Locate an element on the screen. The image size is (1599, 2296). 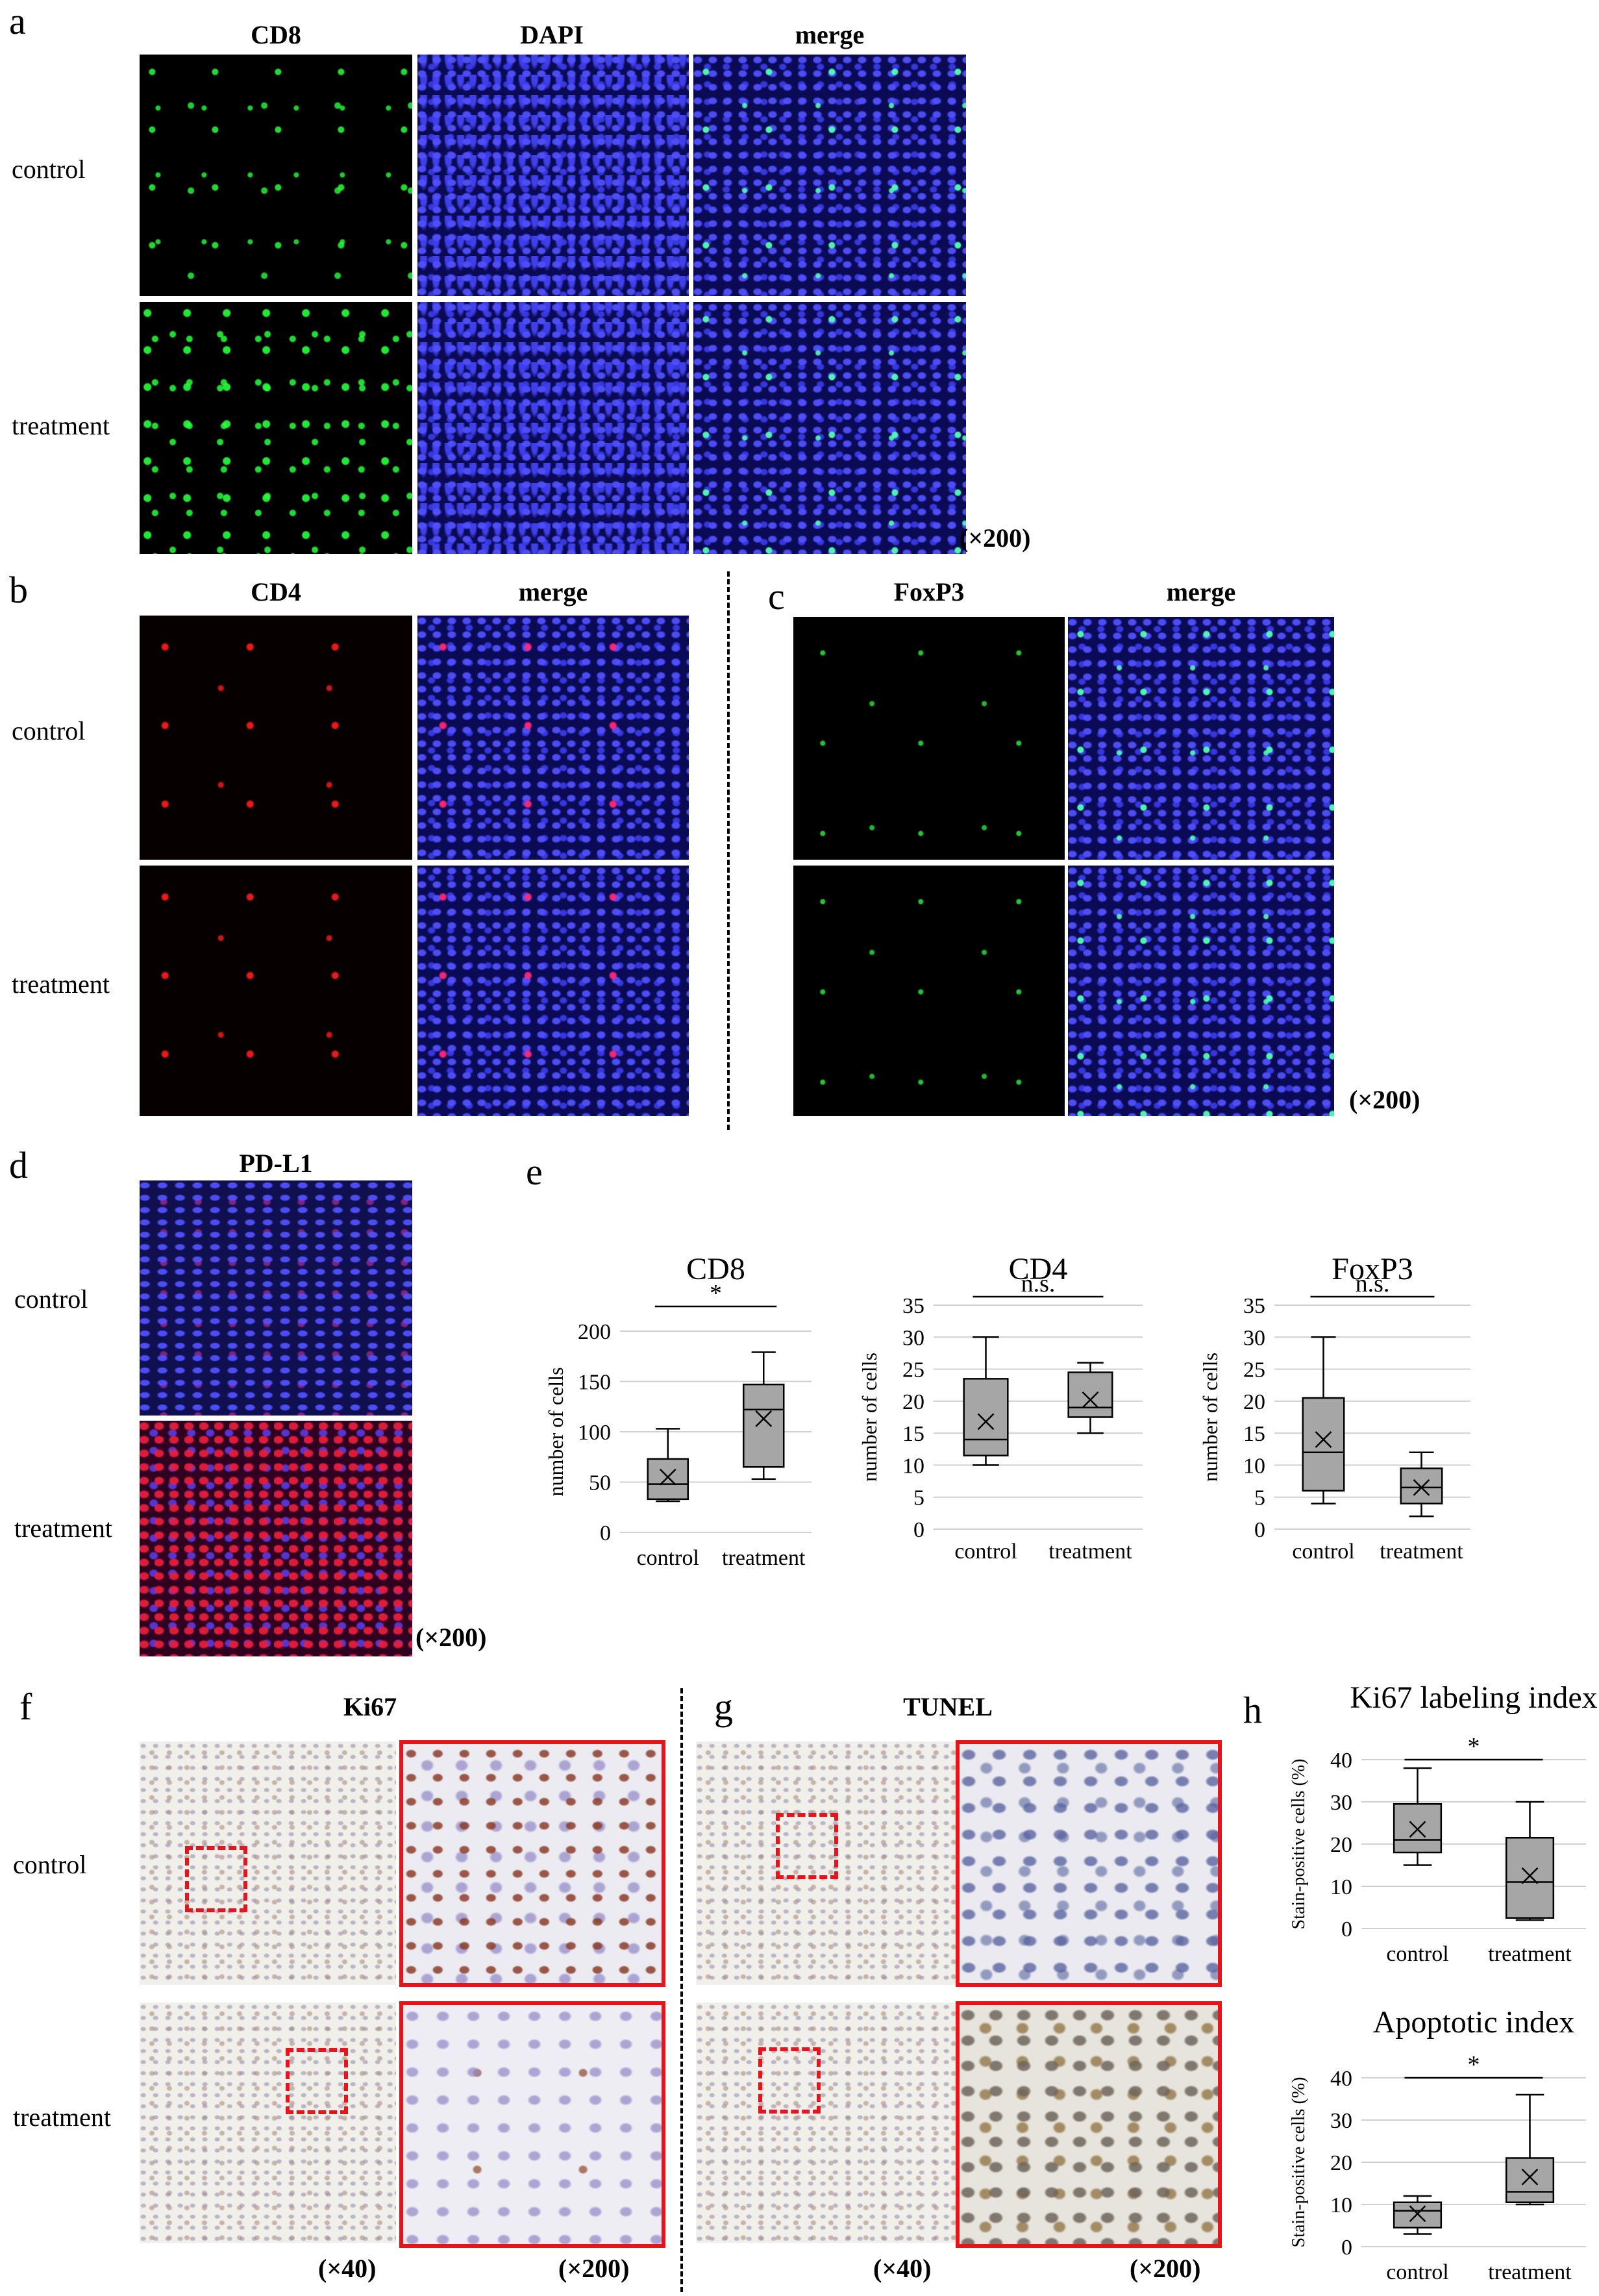
cd8-control-image is located at coordinates (276, 175).